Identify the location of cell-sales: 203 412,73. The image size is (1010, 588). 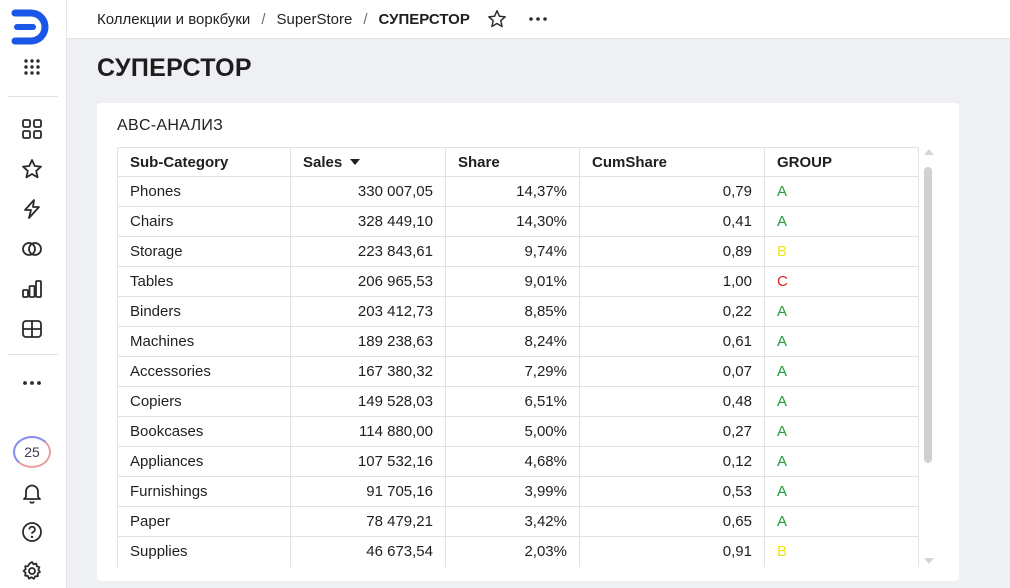
(368, 311).